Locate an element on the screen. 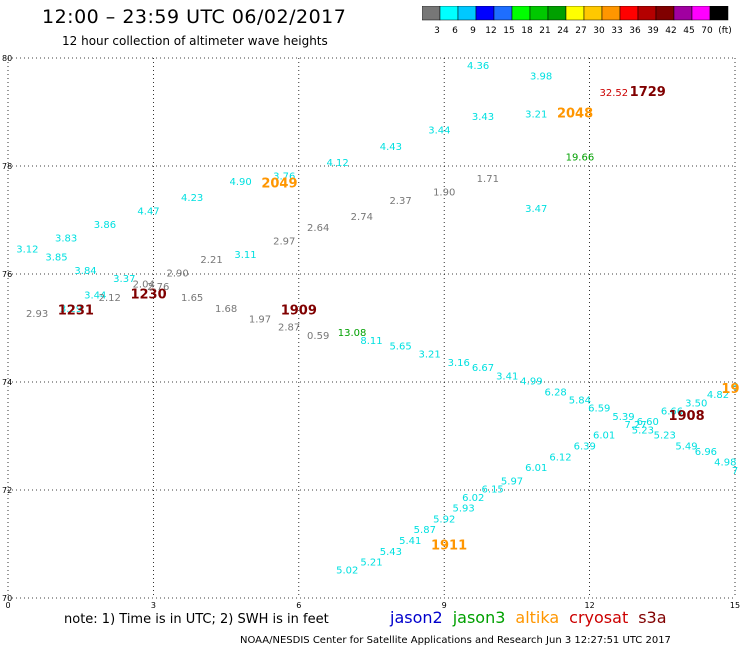  wave-height-label: 2.64 is located at coordinates (318, 228).